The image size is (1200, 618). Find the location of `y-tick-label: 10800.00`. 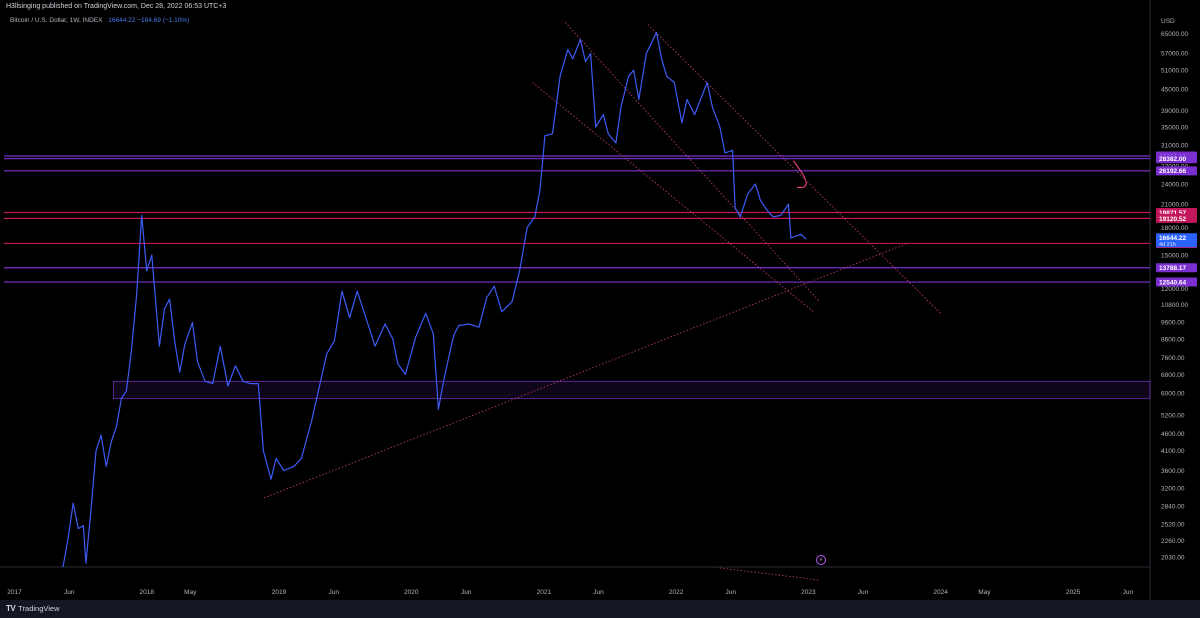

y-tick-label: 10800.00 is located at coordinates (1174, 305).